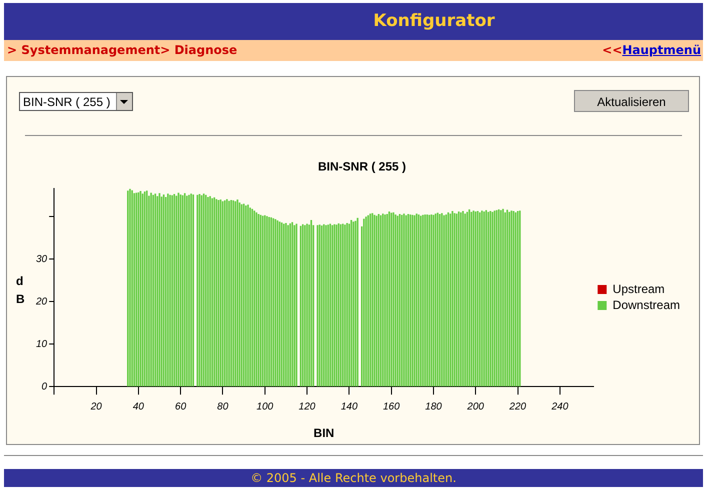 This screenshot has height=491, width=707. I want to click on y-tick-label: 30, so click(42, 259).